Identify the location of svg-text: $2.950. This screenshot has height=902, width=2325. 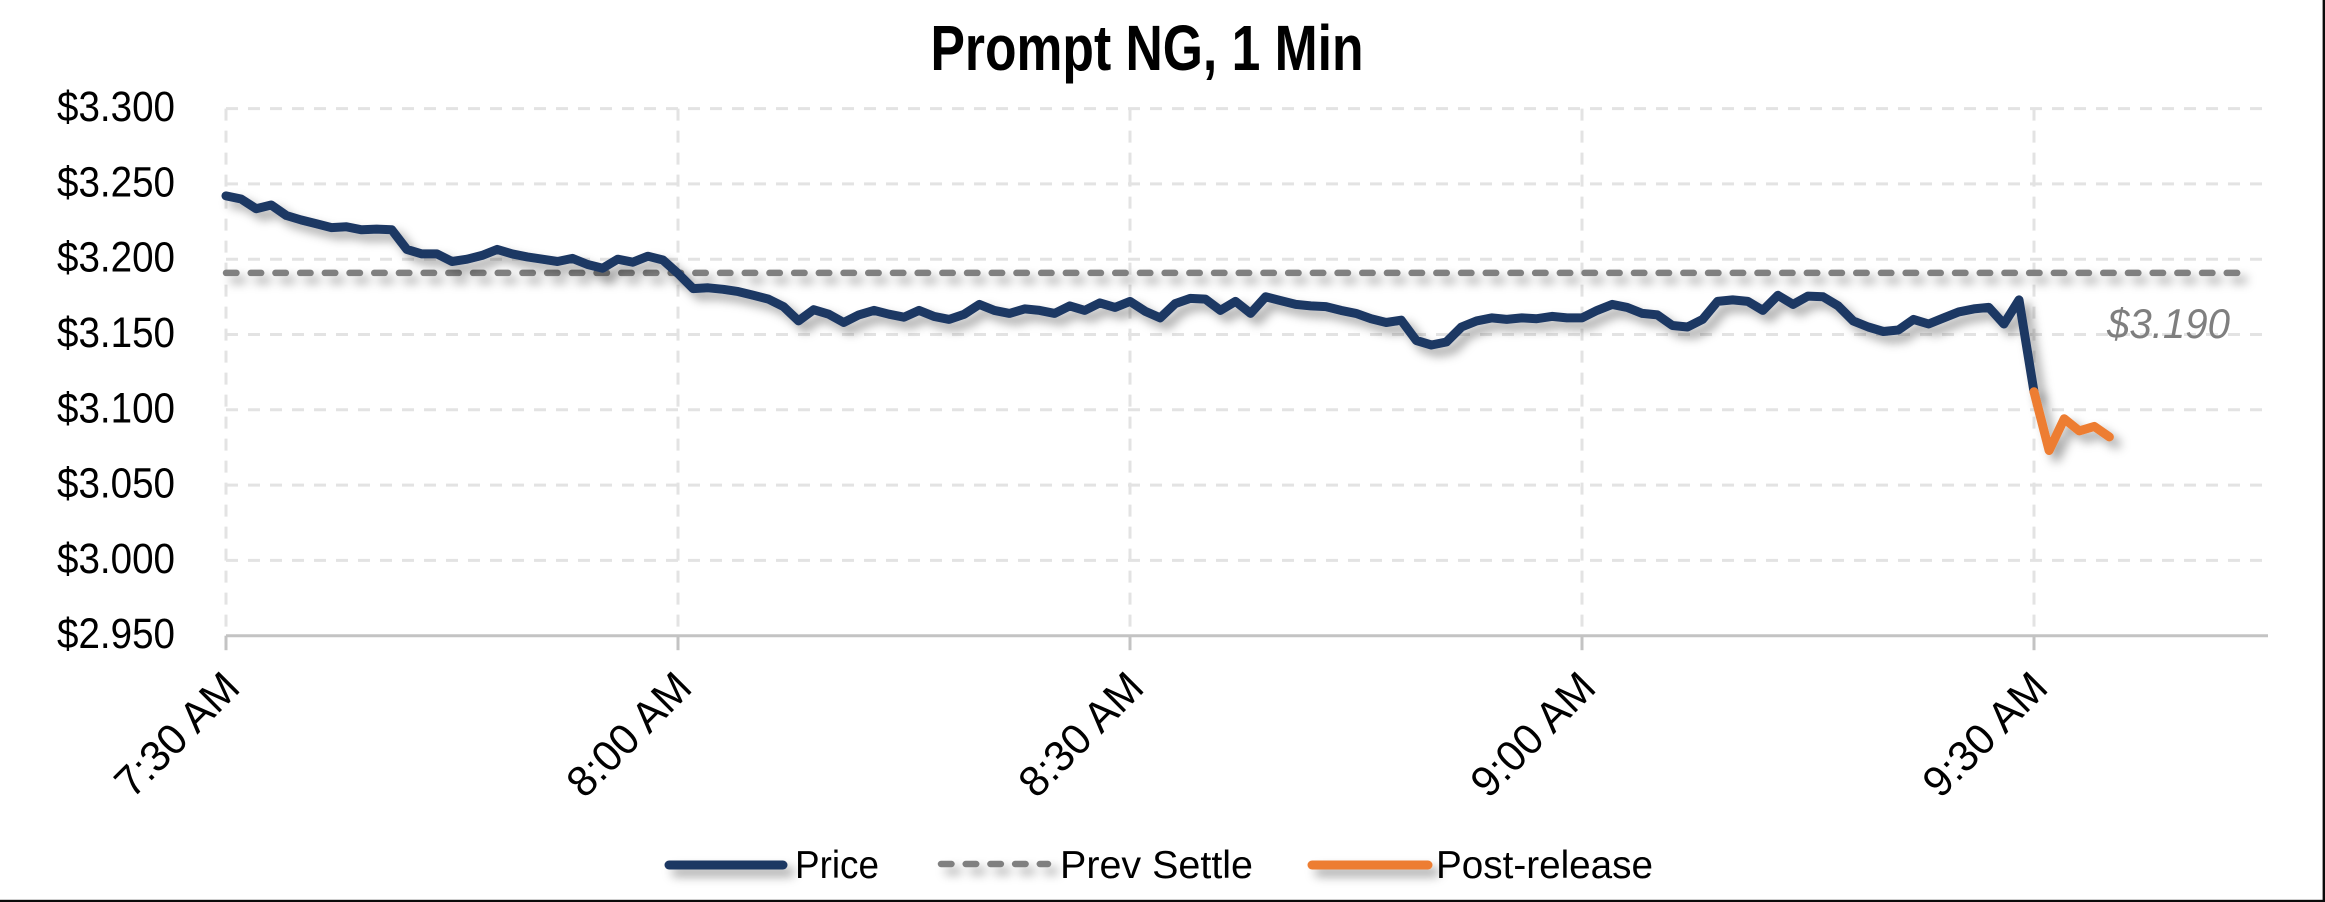
(116, 634).